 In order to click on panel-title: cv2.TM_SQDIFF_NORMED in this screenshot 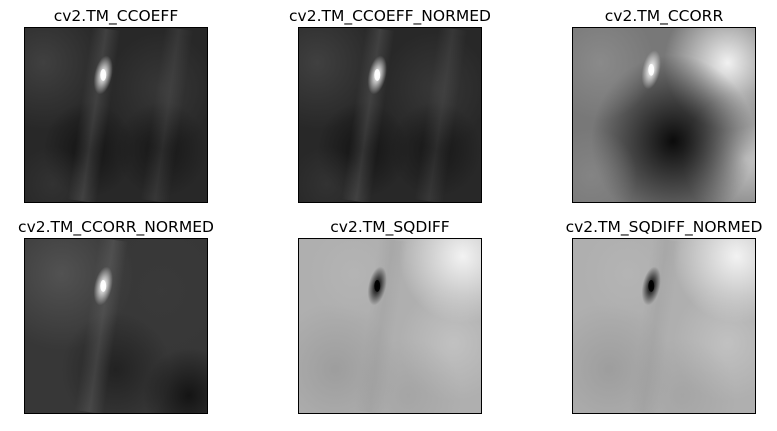, I will do `click(664, 227)`.